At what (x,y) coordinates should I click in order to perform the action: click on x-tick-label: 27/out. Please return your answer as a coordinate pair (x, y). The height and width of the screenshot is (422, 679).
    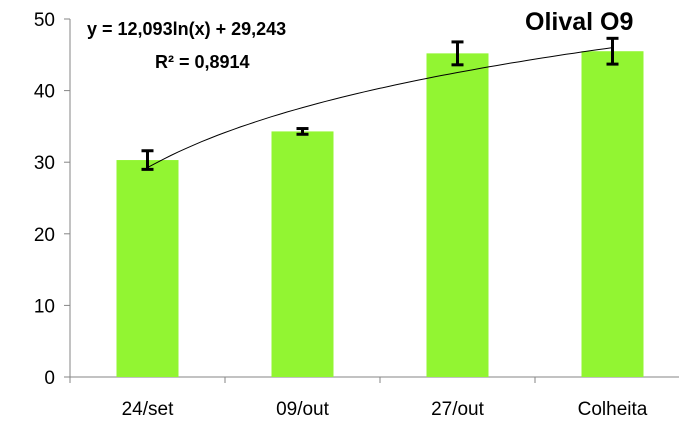
    Looking at the image, I should click on (458, 409).